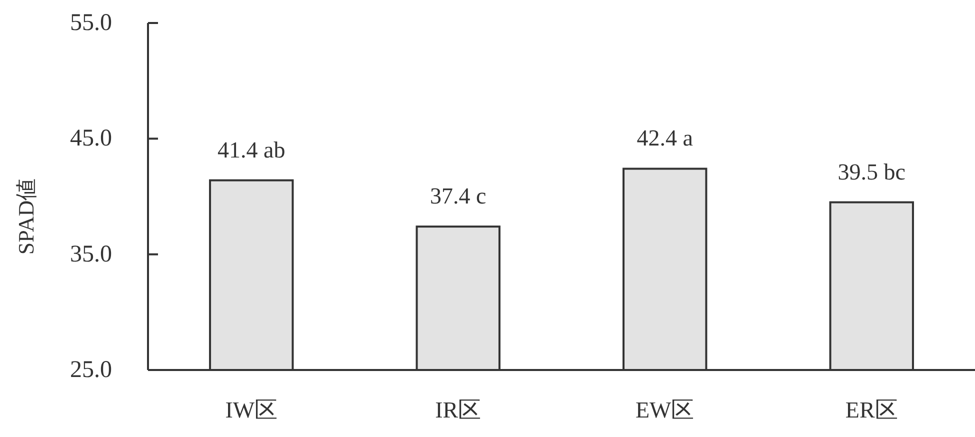 The image size is (975, 437). What do you see at coordinates (91, 23) in the screenshot?
I see `y-tick-label: 55.0` at bounding box center [91, 23].